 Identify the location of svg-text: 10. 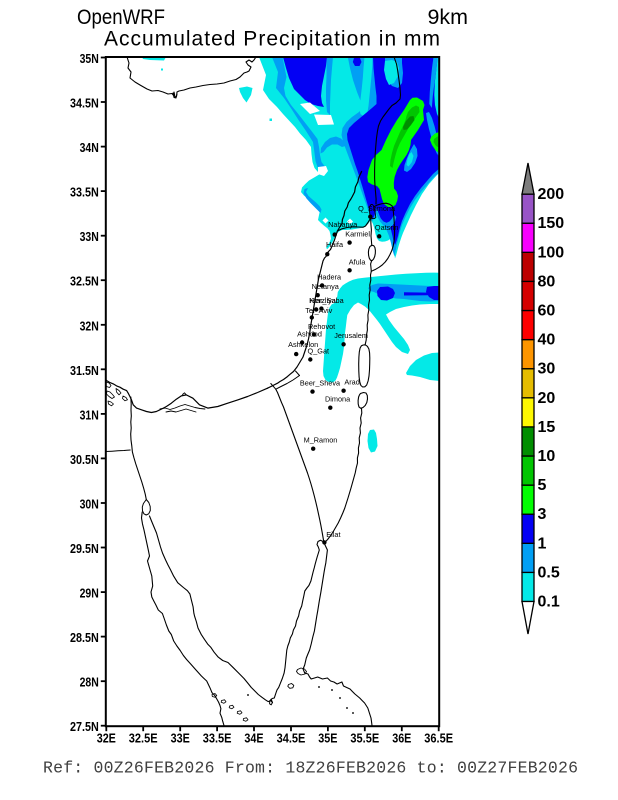
(547, 456).